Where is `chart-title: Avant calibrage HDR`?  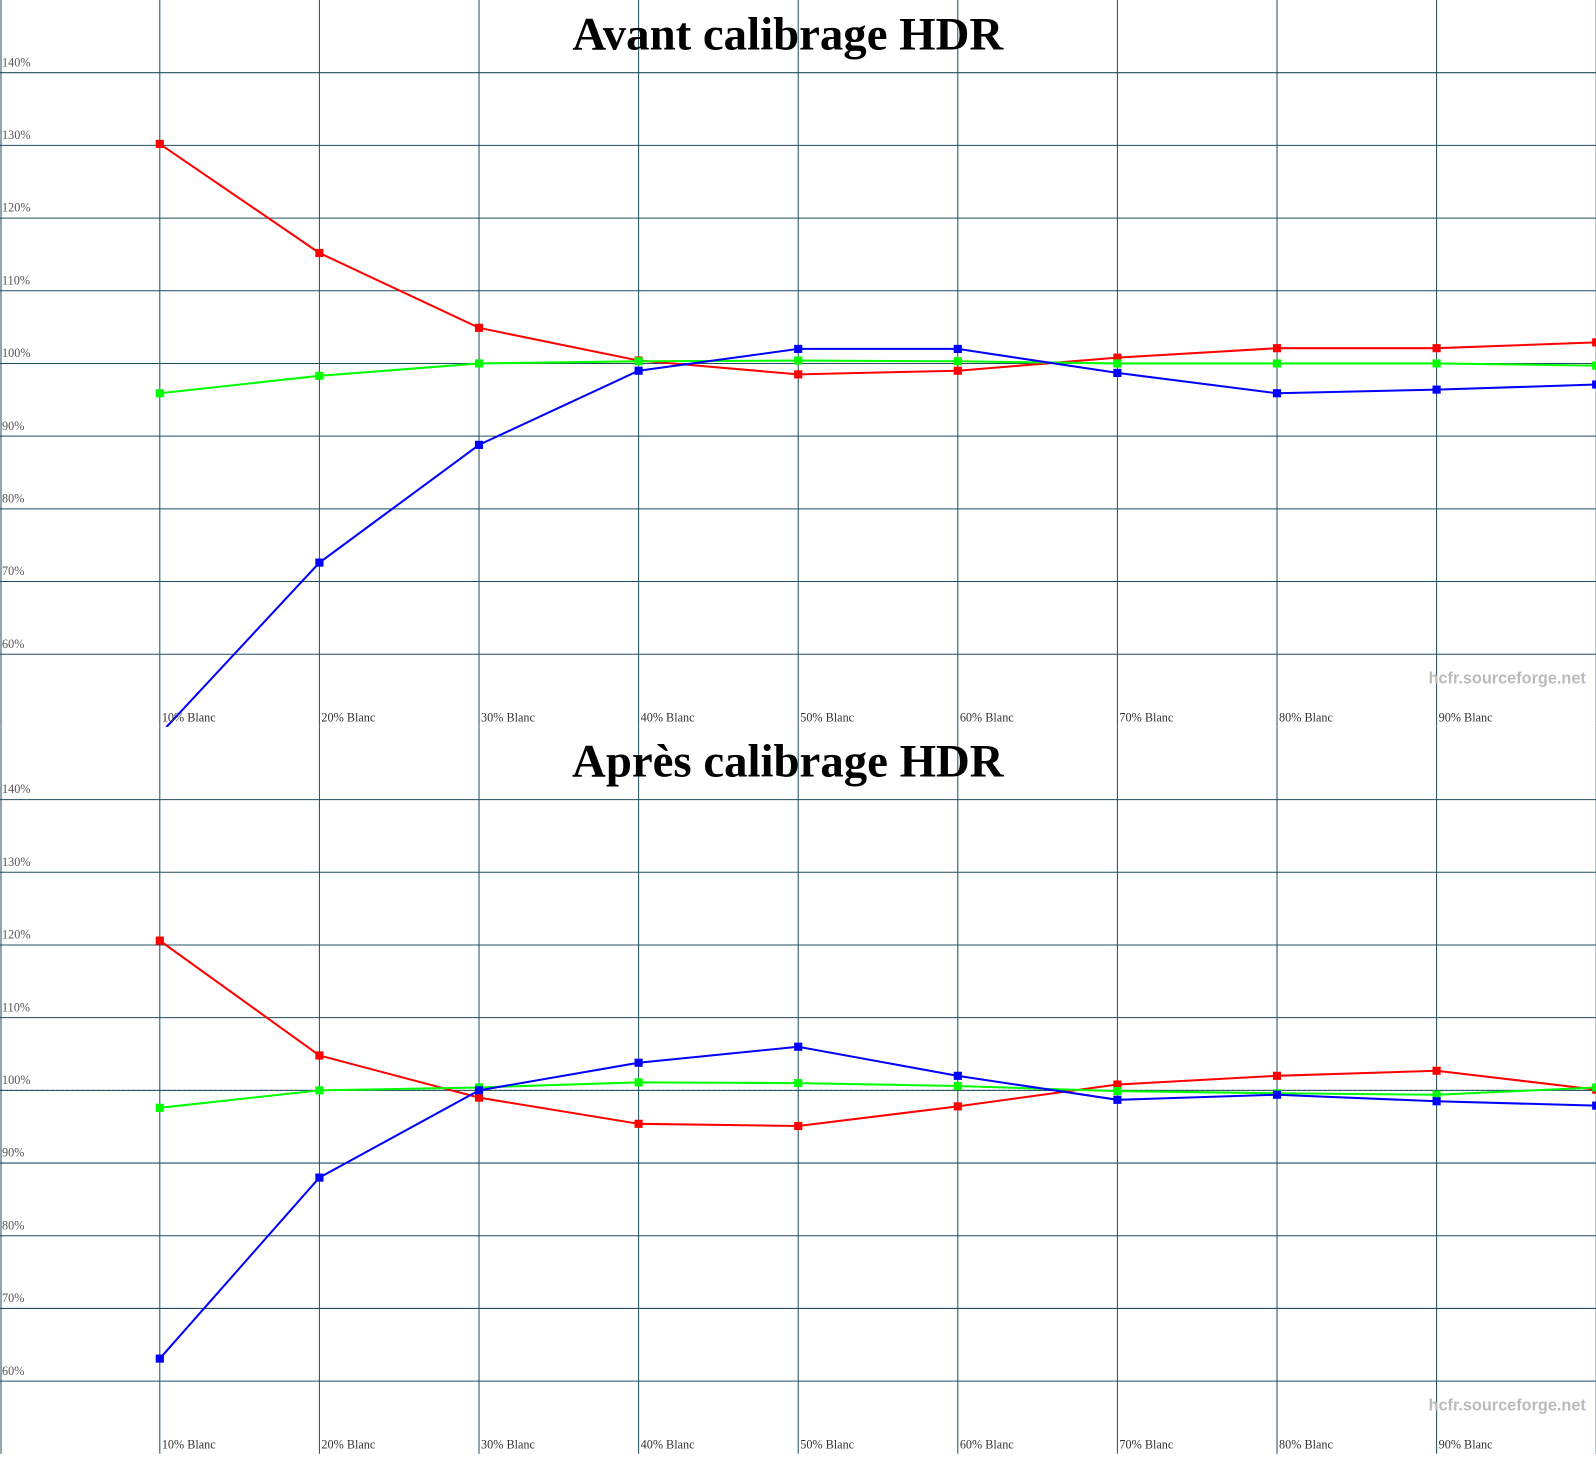 chart-title: Avant calibrage HDR is located at coordinates (788, 34).